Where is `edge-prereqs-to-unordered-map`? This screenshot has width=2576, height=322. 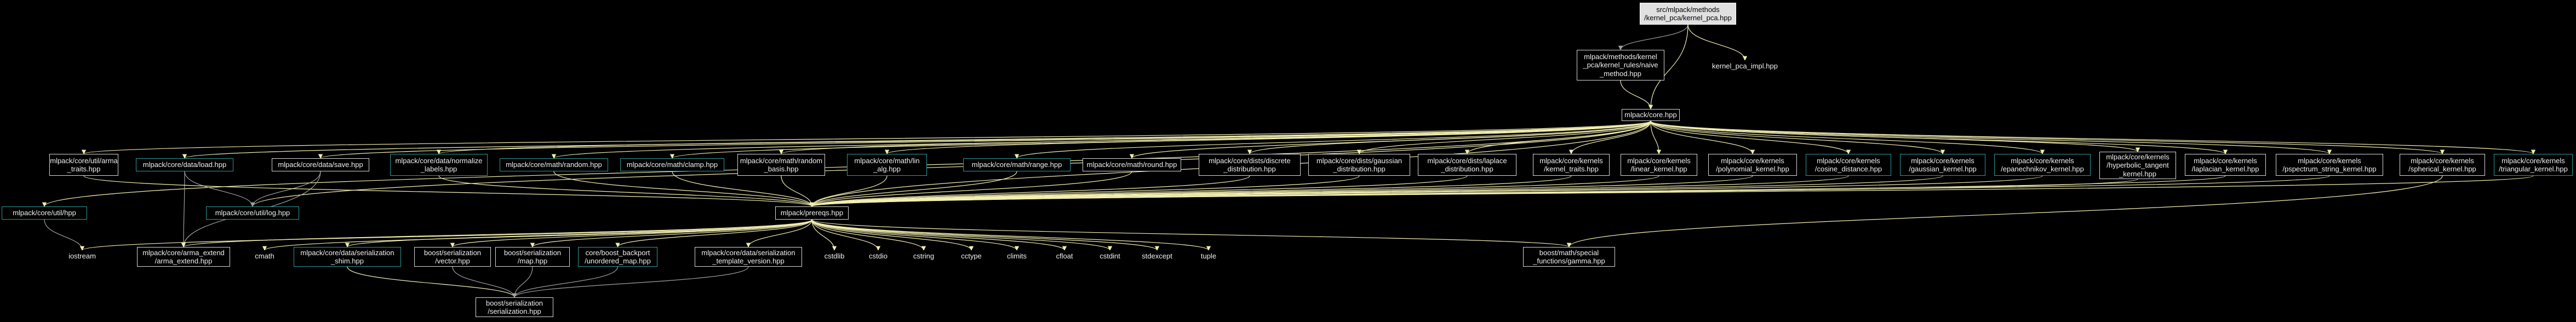
edge-prereqs-to-unordered-map is located at coordinates (713, 233).